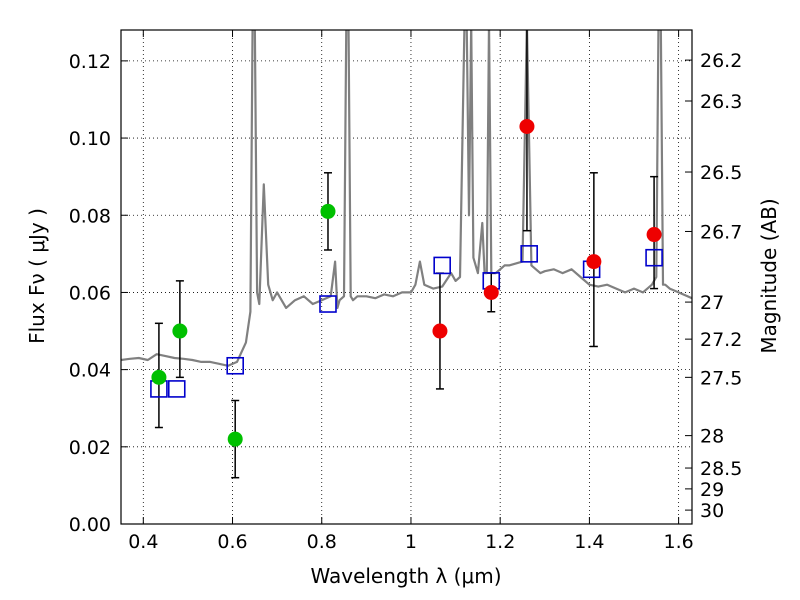 This screenshot has width=800, height=600. What do you see at coordinates (90, 371) in the screenshot?
I see `y-tick-label: 0.04` at bounding box center [90, 371].